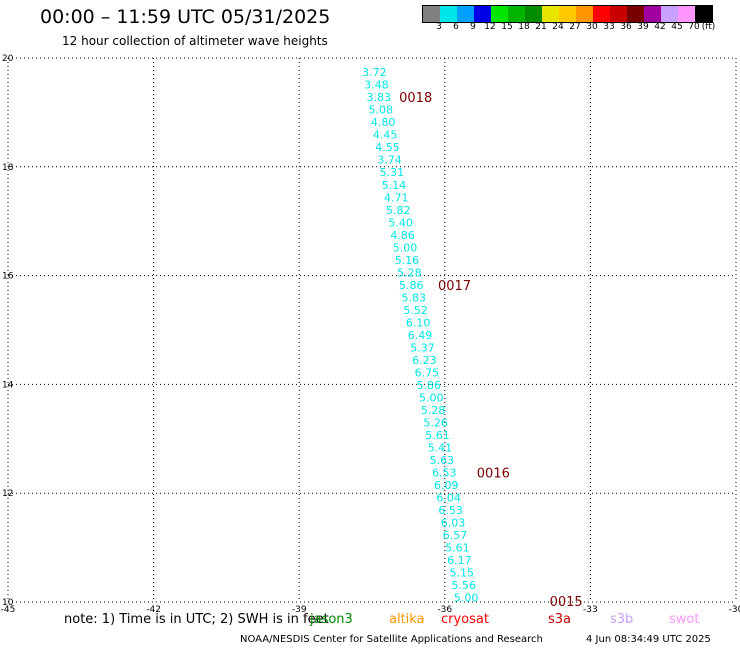 The width and height of the screenshot is (740, 650). Describe the element at coordinates (153, 610) in the screenshot. I see `x-tick-label: -42` at that location.